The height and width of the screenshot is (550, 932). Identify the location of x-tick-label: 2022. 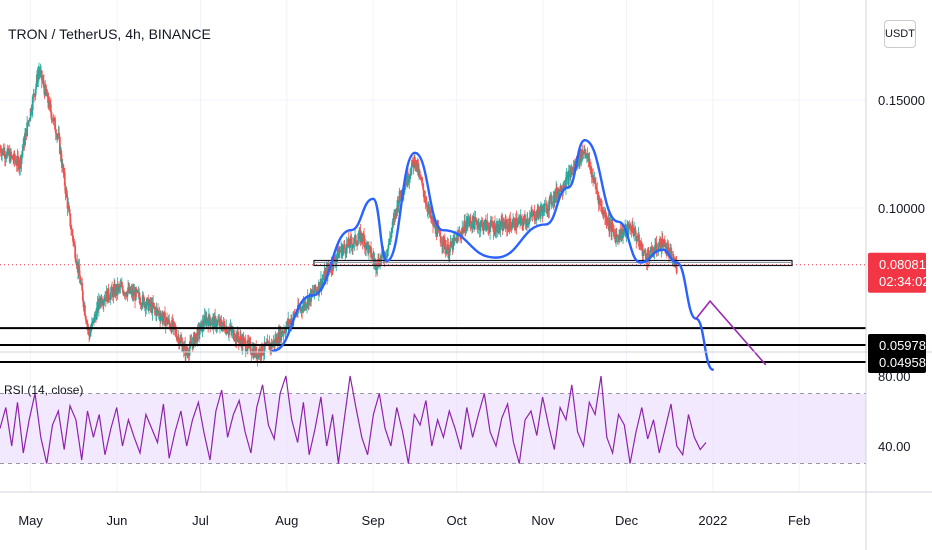
(712, 520).